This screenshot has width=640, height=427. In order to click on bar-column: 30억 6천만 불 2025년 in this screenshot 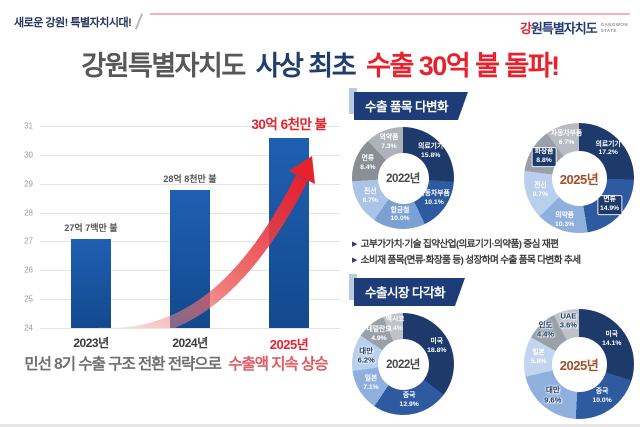, I will do `click(289, 234)`.